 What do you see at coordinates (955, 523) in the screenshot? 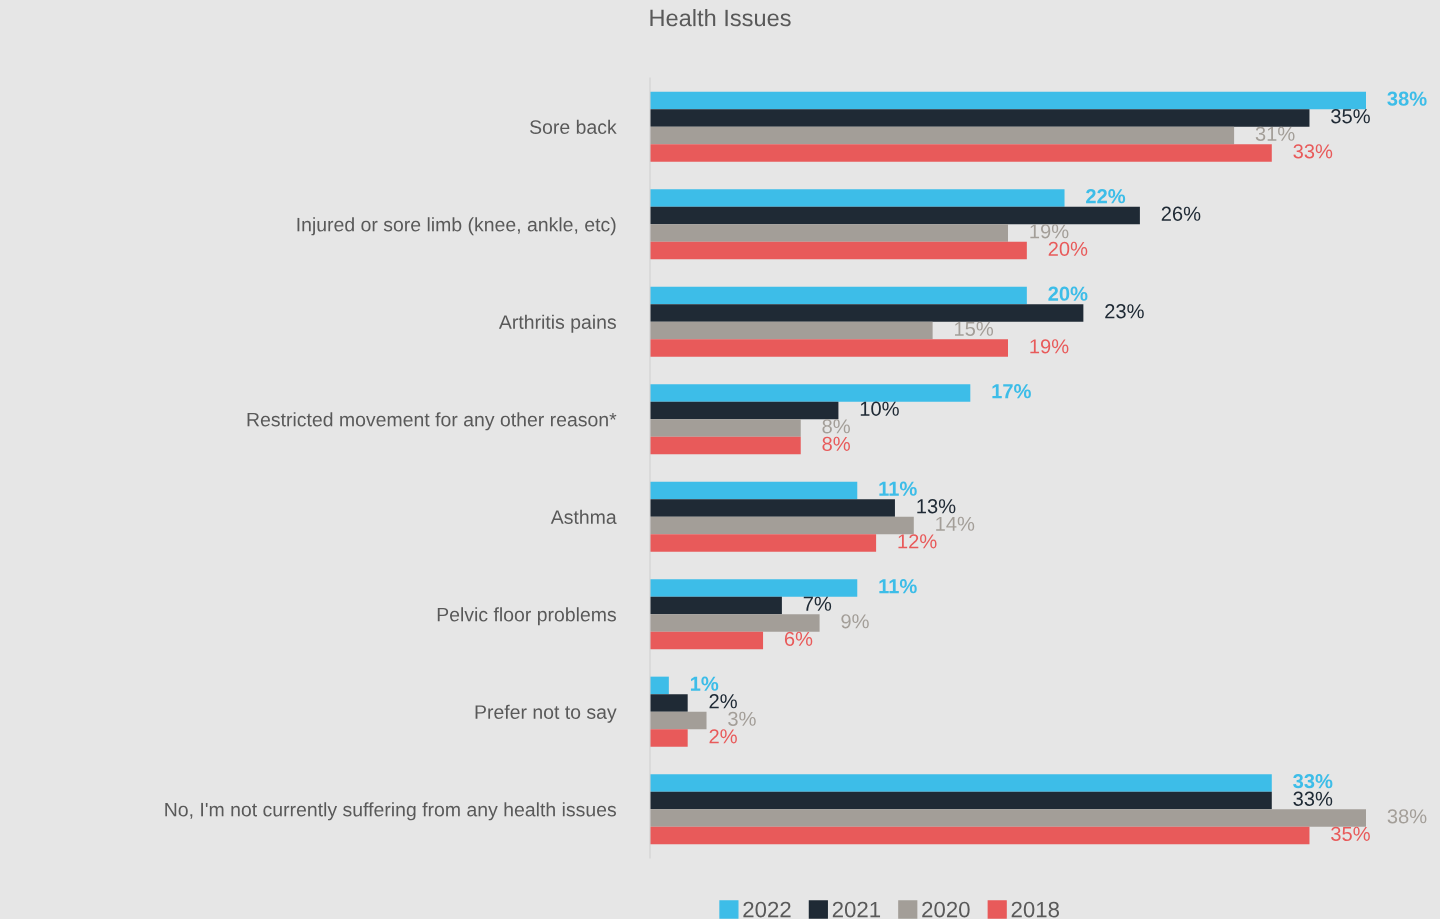
I see `data-label: 14%` at bounding box center [955, 523].